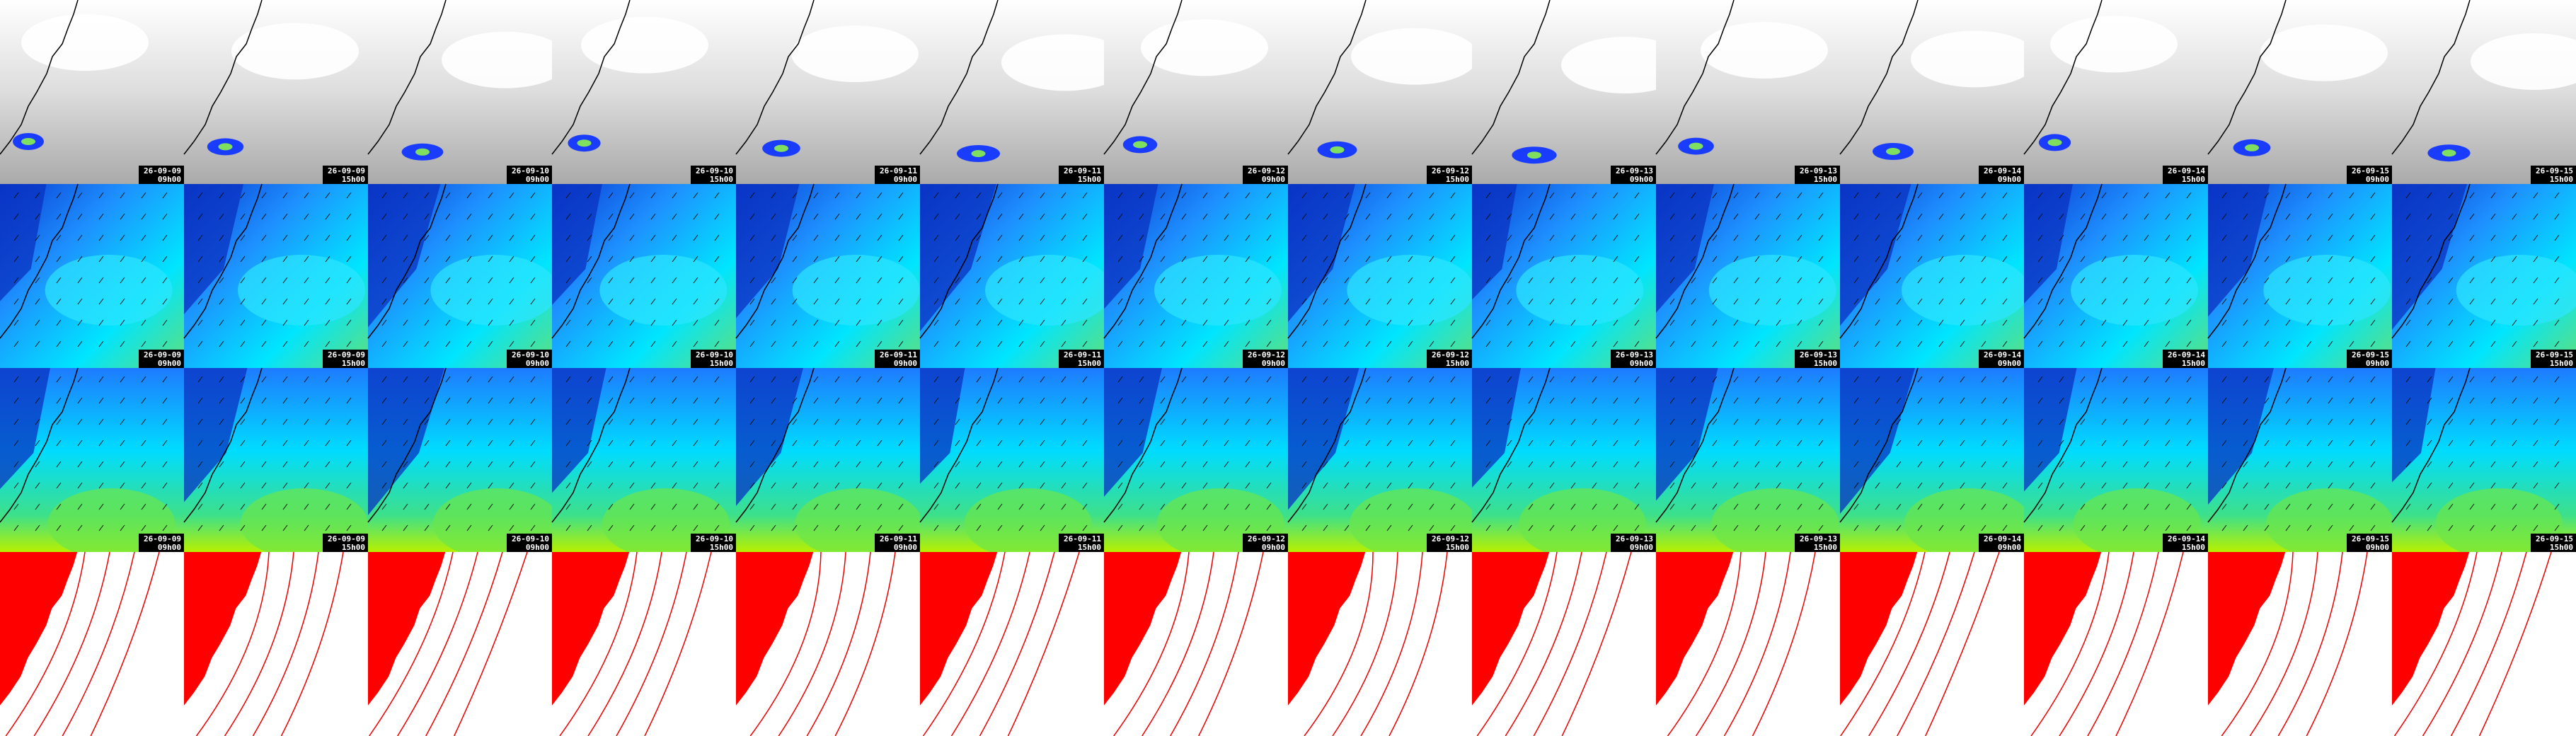  I want to click on date-label: 26-09-12, so click(1451, 539).